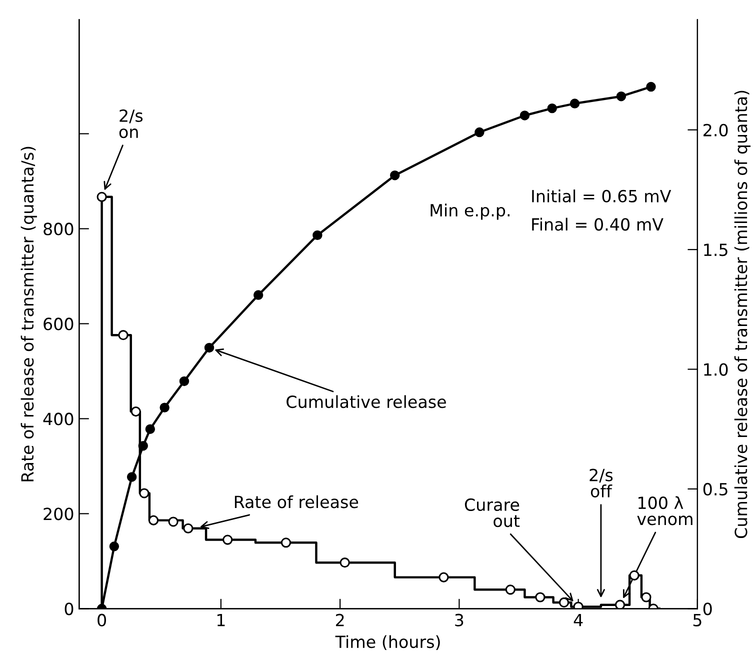 This screenshot has width=754, height=658. What do you see at coordinates (102, 620) in the screenshot?
I see `x-tick-label: 0` at bounding box center [102, 620].